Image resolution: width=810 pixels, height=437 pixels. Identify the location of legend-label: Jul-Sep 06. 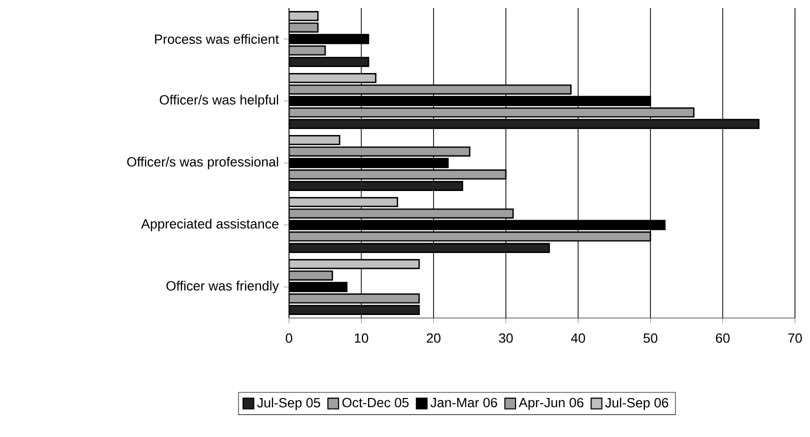
(636, 404).